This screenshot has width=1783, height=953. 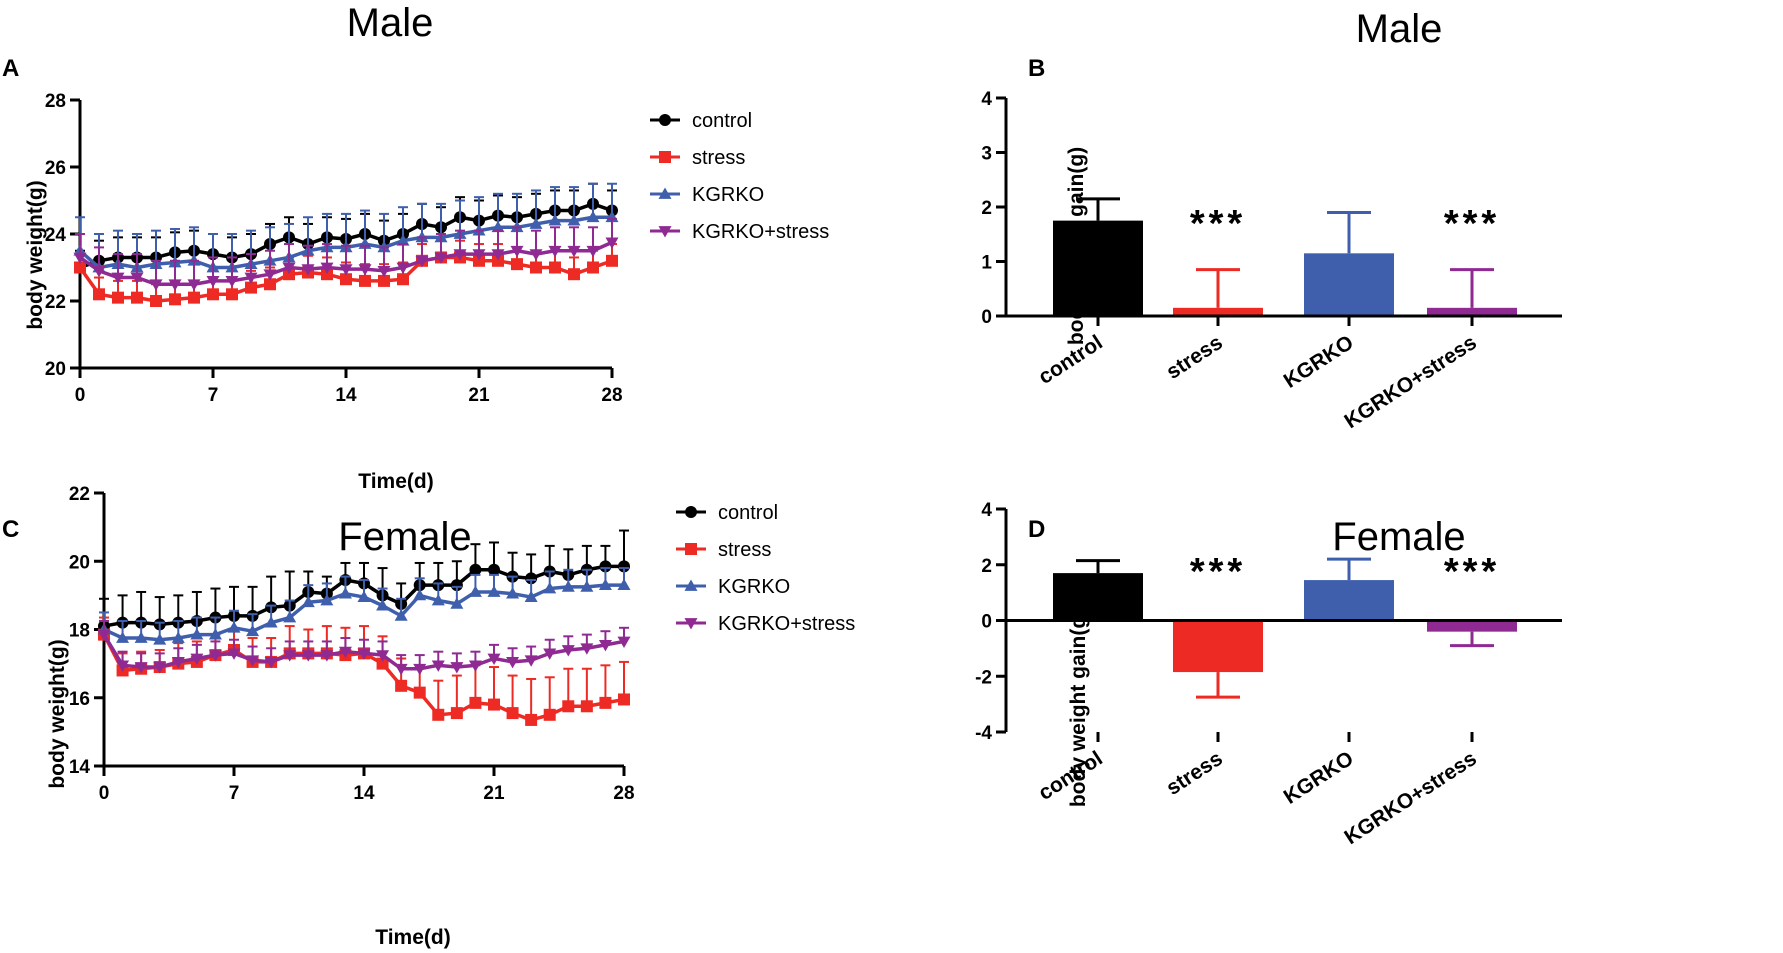 What do you see at coordinates (1194, 773) in the screenshot?
I see `panel-d-category-label: stress` at bounding box center [1194, 773].